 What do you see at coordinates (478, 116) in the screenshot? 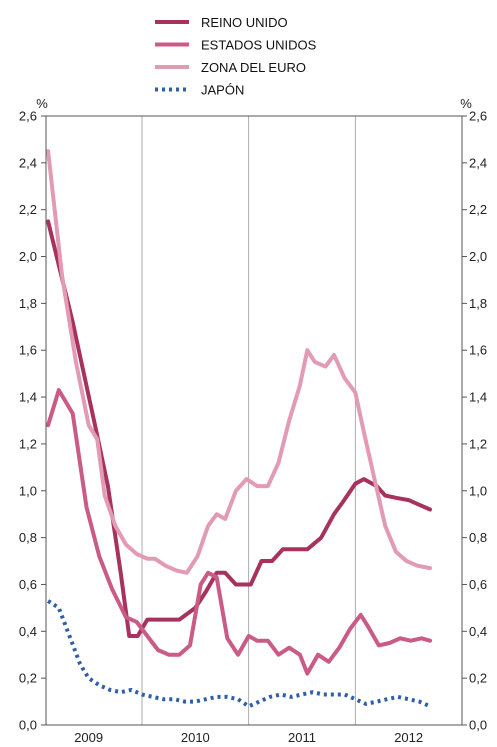
I see `y-tick-label-right: 2,6` at bounding box center [478, 116].